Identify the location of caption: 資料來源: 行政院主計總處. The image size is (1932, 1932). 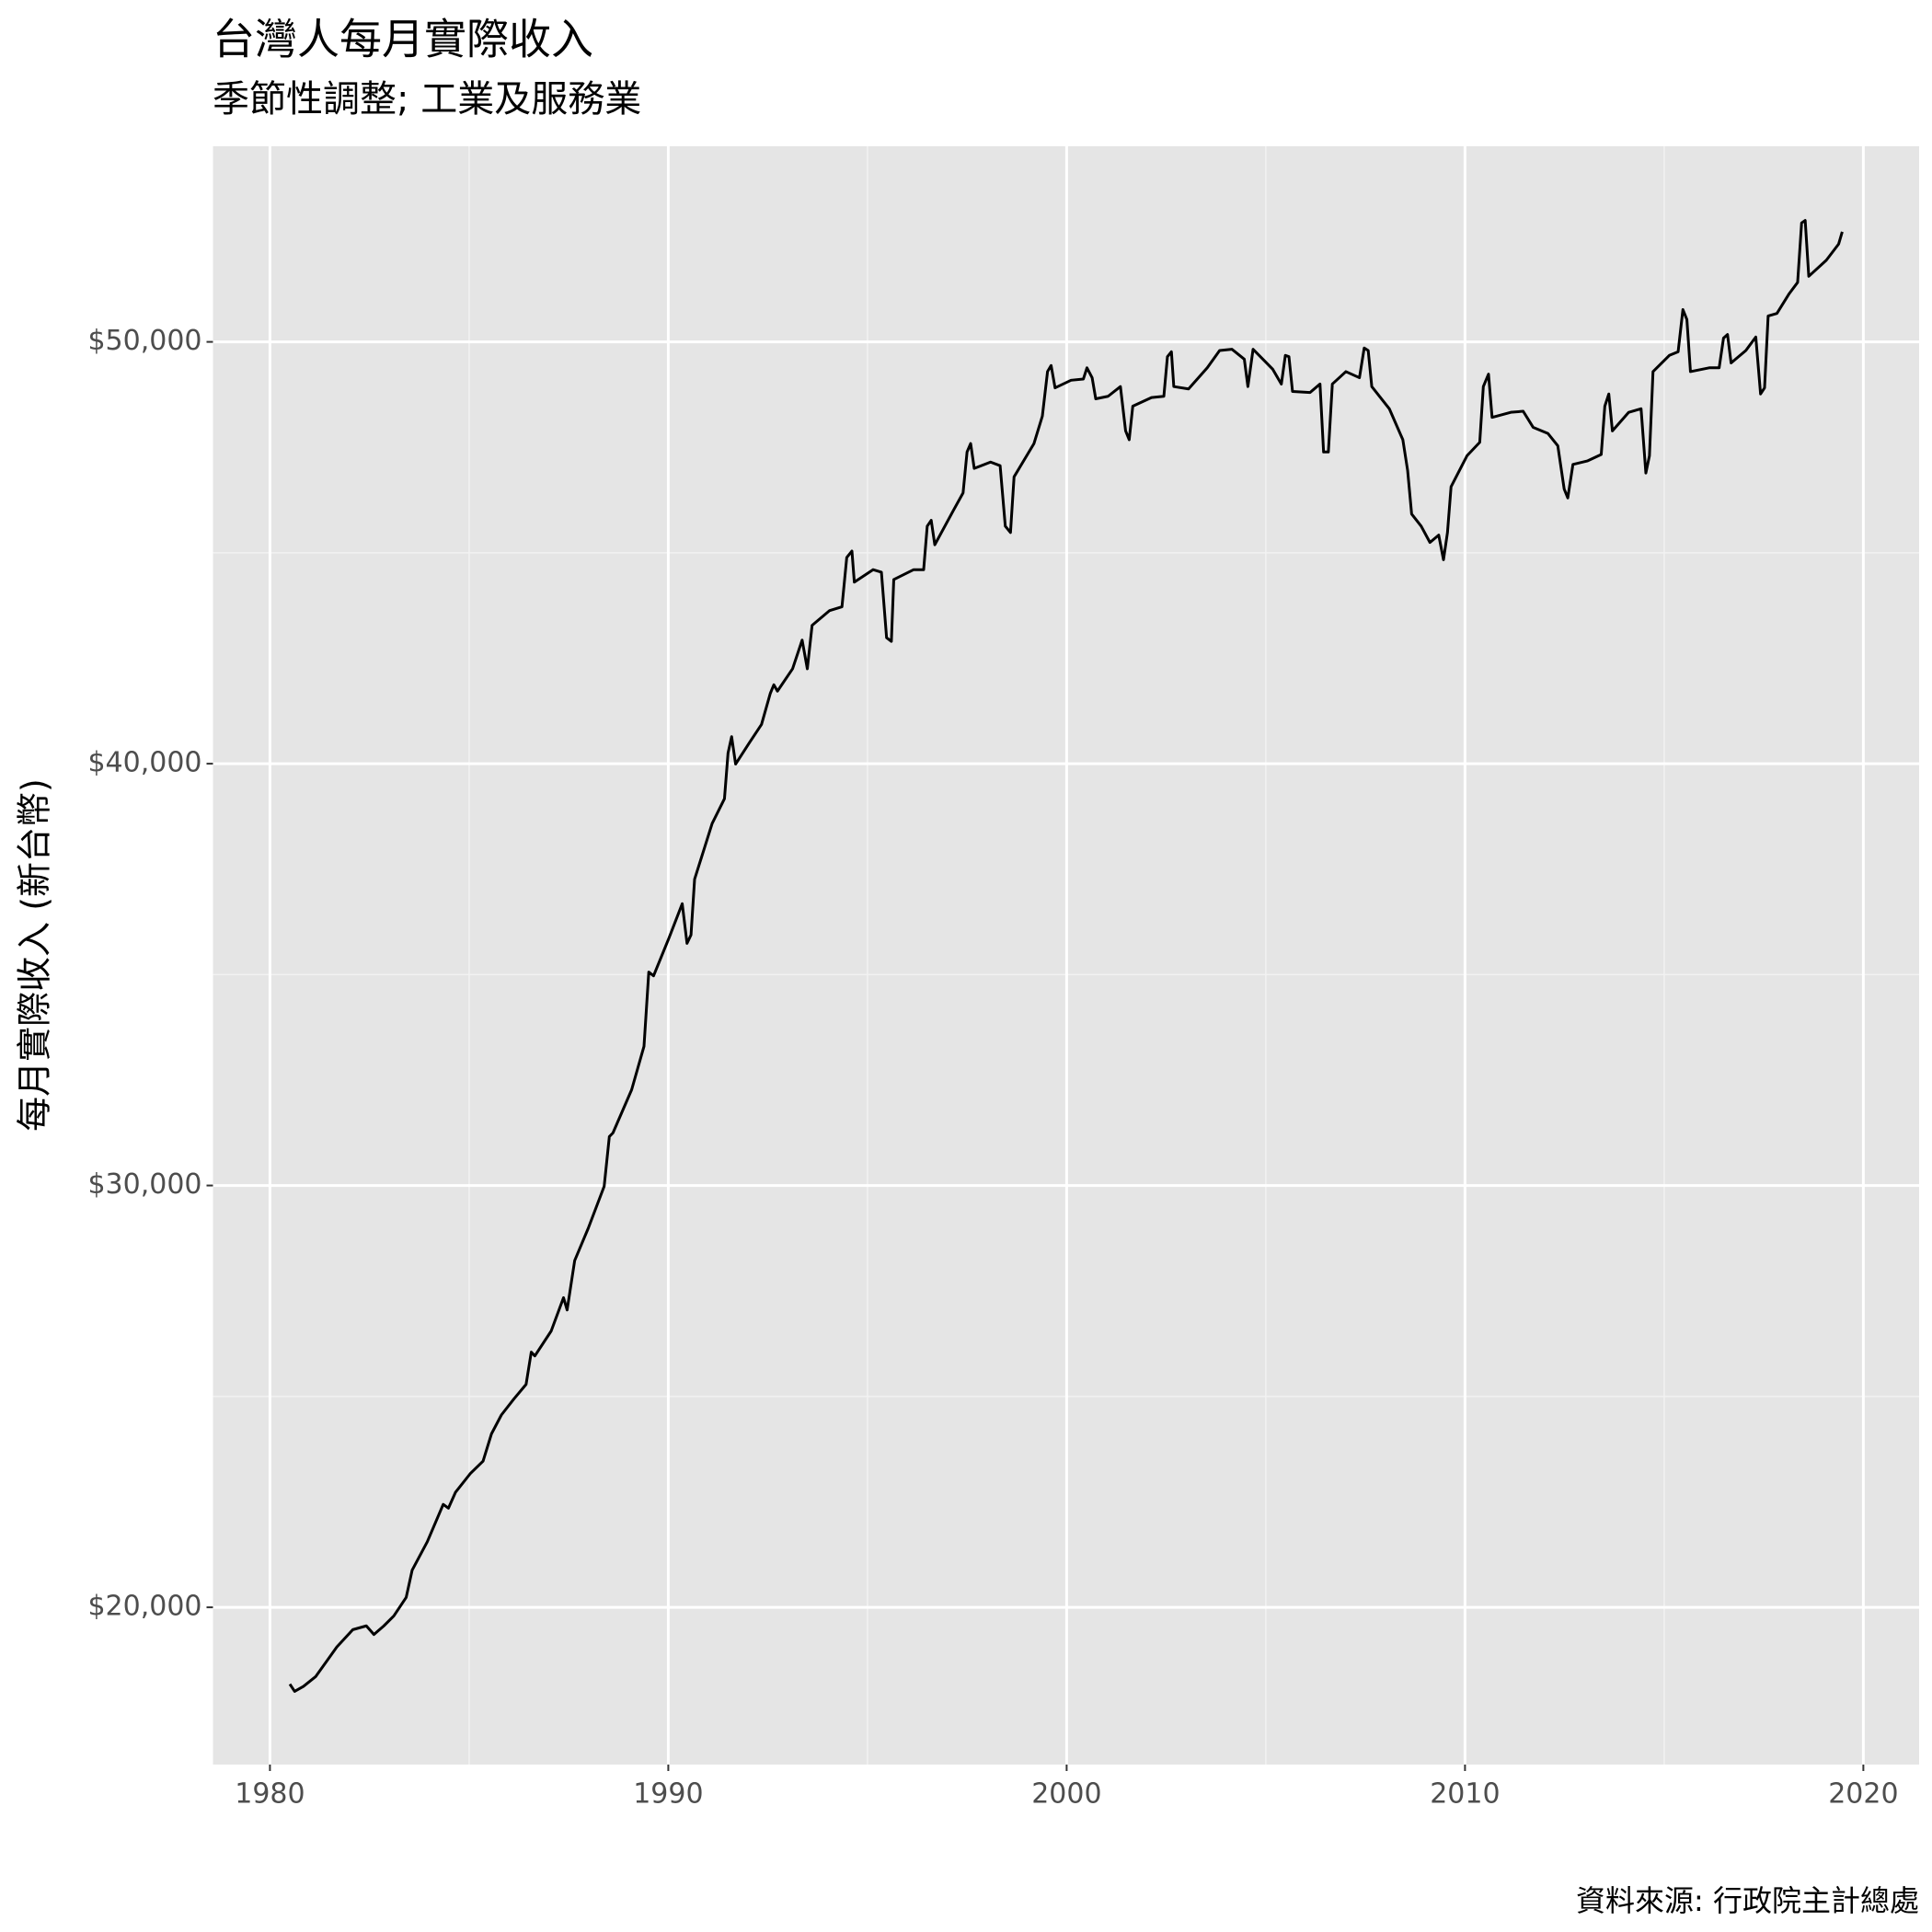
(1747, 1901).